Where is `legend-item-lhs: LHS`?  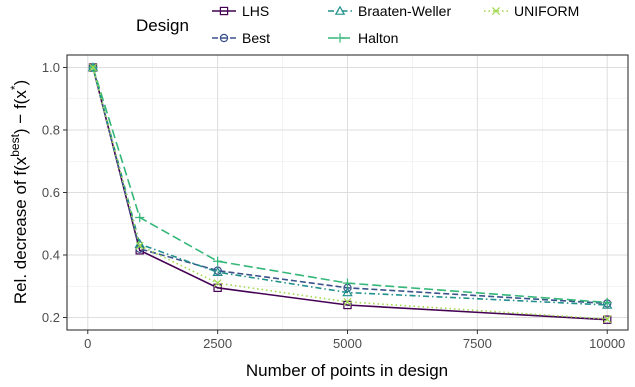 legend-item-lhs: LHS is located at coordinates (240, 11).